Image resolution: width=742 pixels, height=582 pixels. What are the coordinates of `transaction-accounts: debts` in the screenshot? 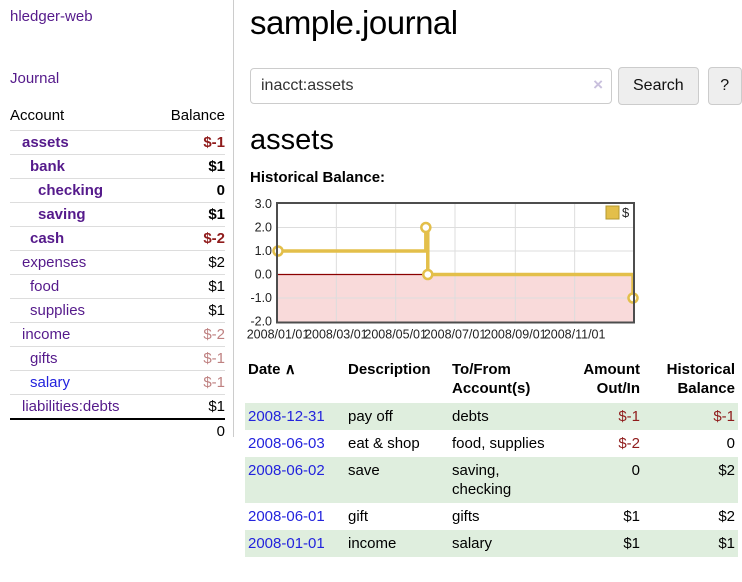 It's located at (470, 416).